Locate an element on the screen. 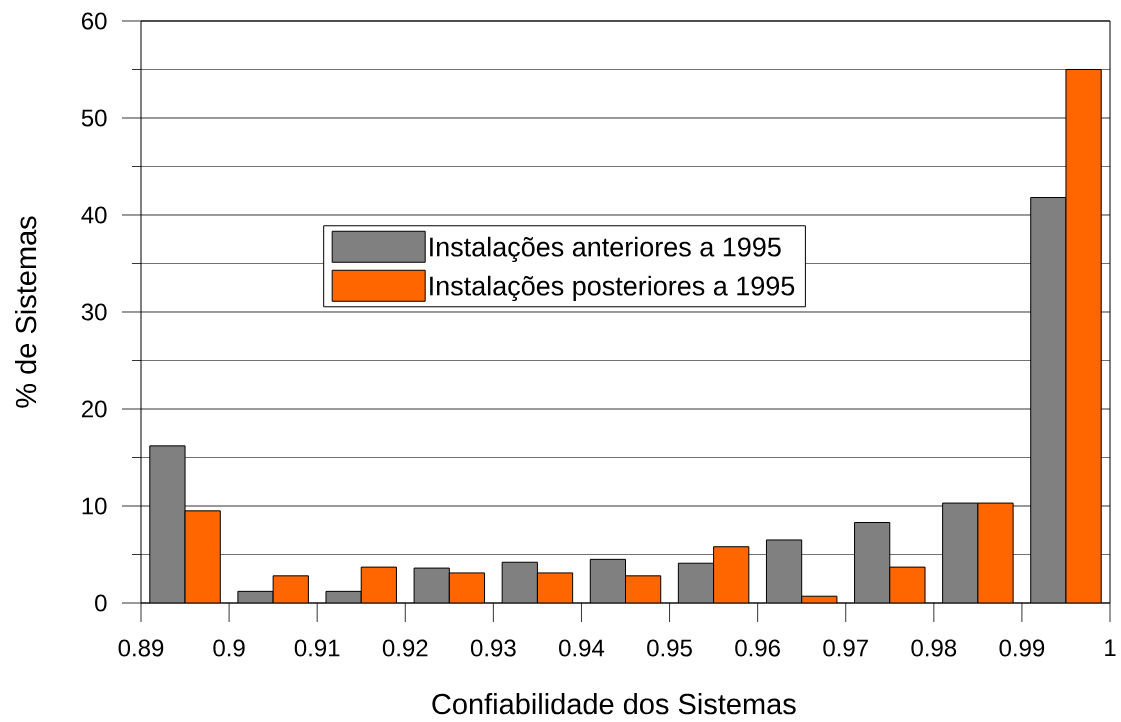 The height and width of the screenshot is (722, 1121). y-tick-label: 60 is located at coordinates (94, 21).